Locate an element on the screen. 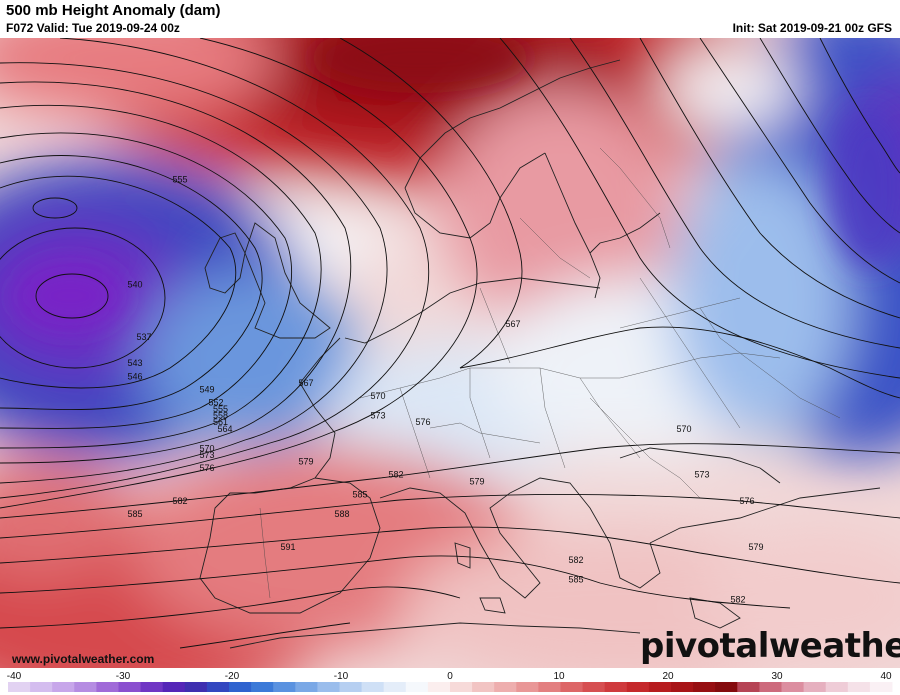  brand-logo: pivotalweather is located at coordinates (770, 646).